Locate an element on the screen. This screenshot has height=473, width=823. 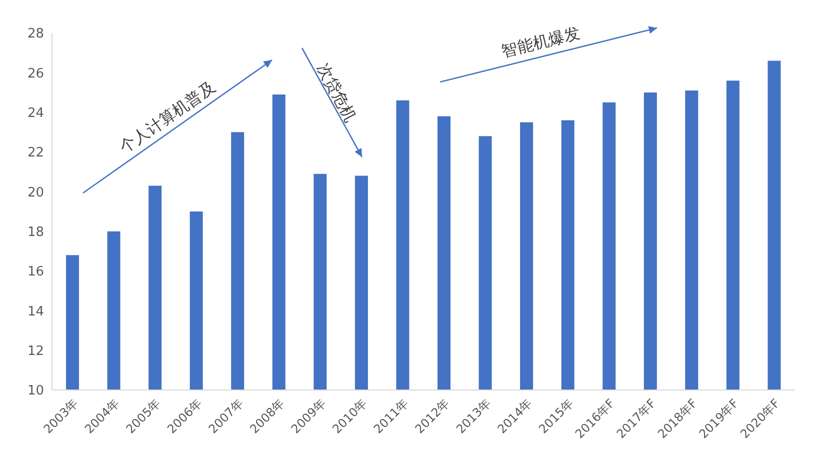
y-tick-label: 12 is located at coordinates (35, 351).